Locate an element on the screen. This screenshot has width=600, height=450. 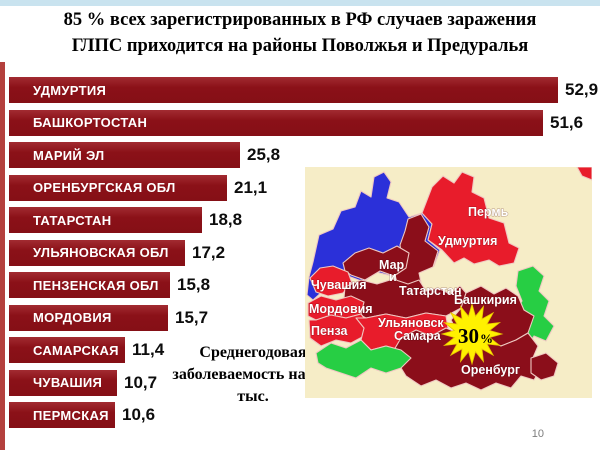
starburst-icon is located at coordinates (472, 334).